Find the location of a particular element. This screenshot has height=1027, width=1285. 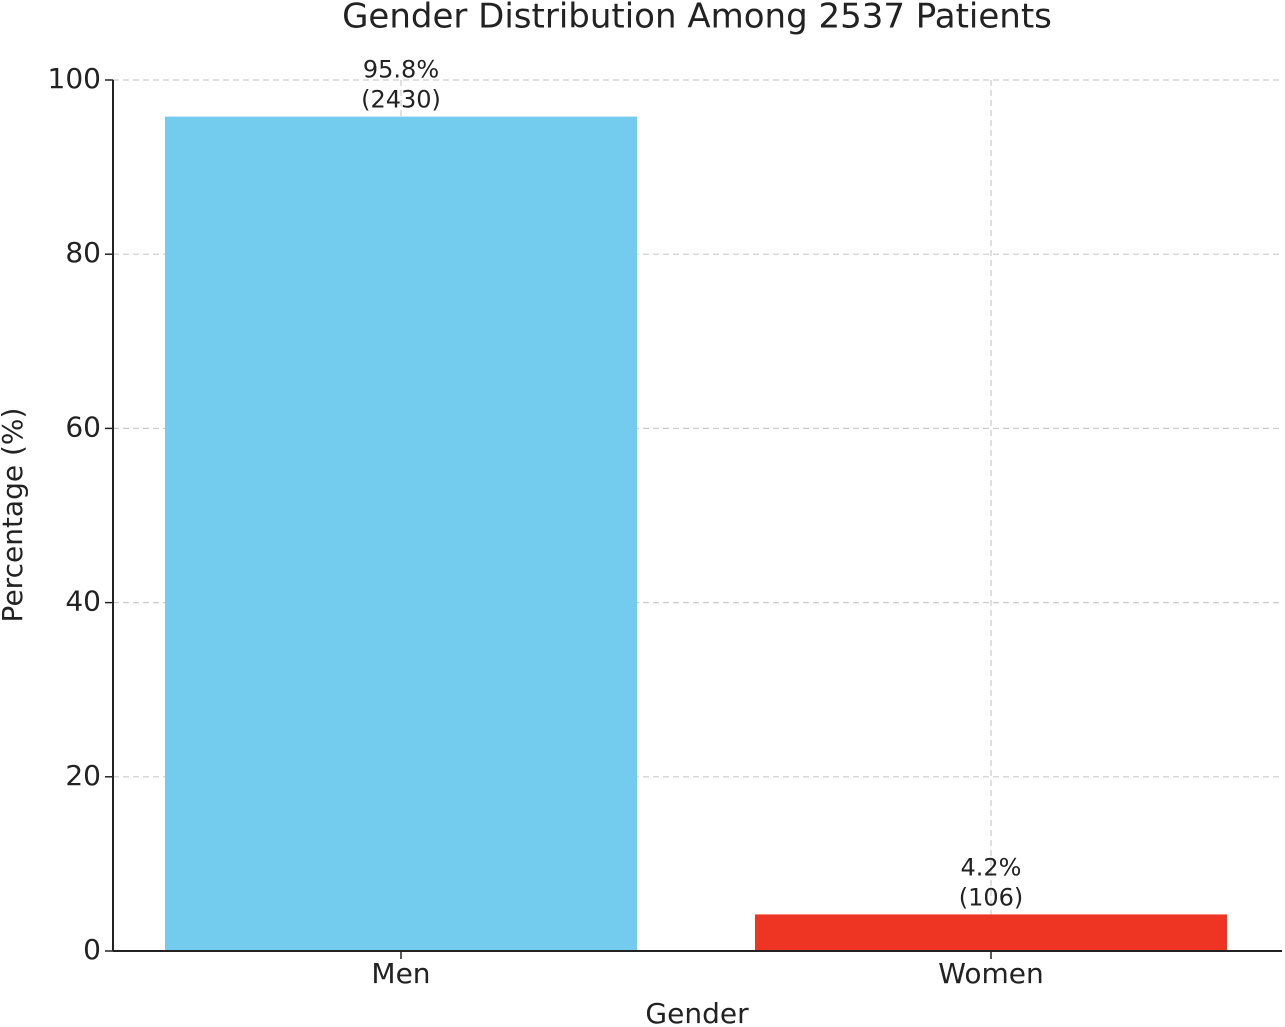

bar is located at coordinates (991, 932).